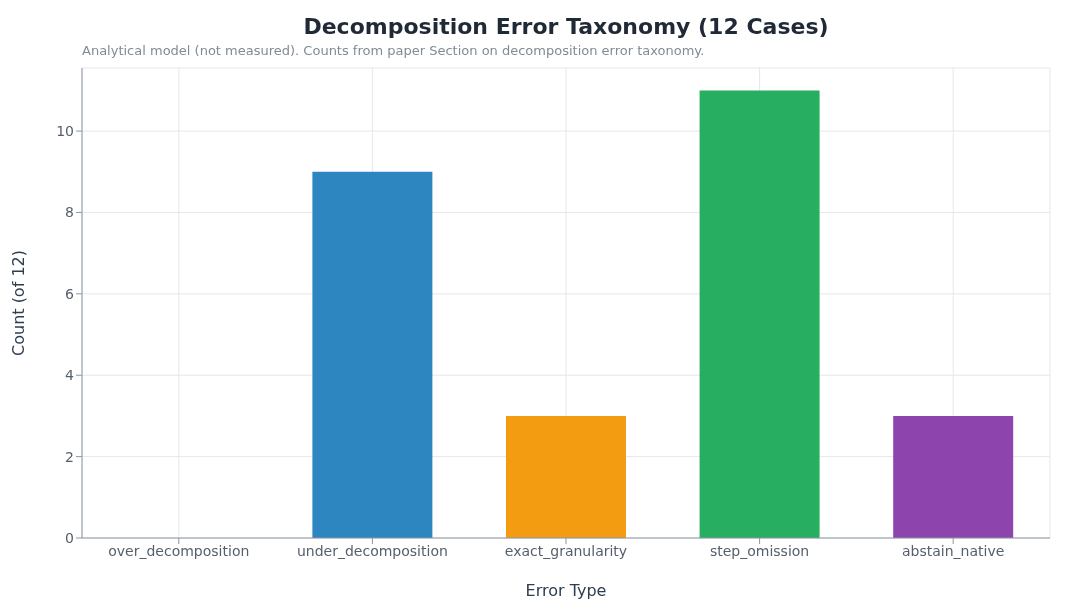  Describe the element at coordinates (372, 550) in the screenshot. I see `x-tick-label: under_decomposition` at that location.